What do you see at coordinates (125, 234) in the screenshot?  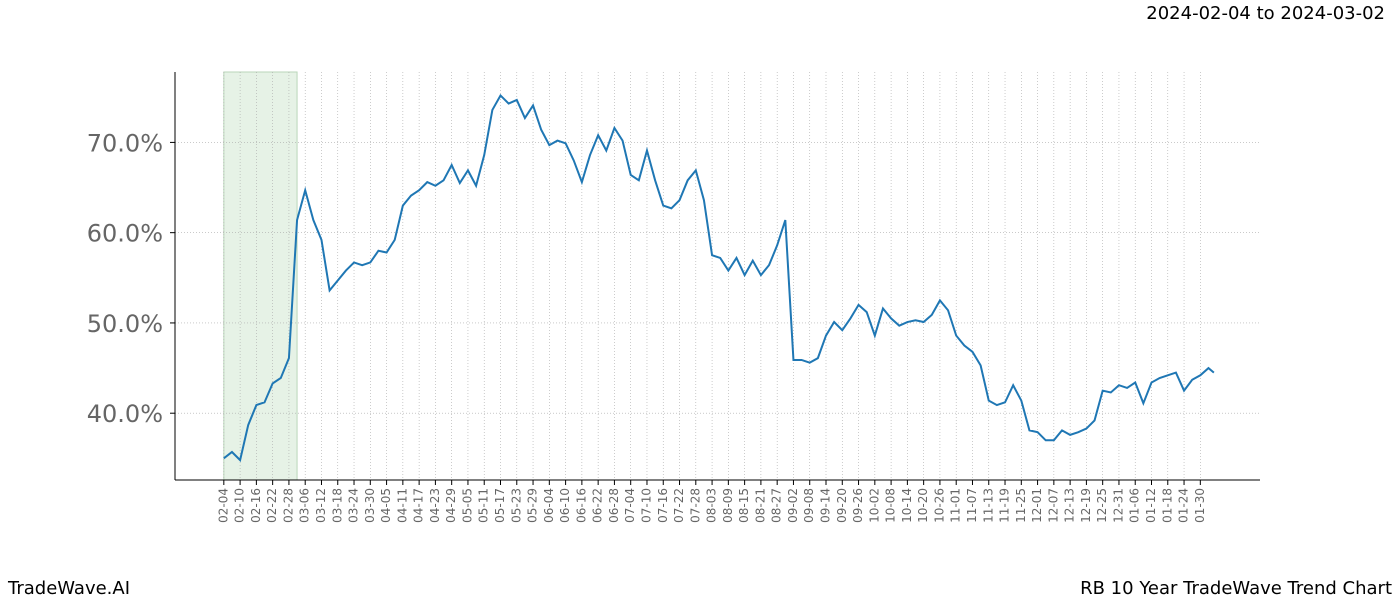 I see `y-tick-label: 60.0%` at bounding box center [125, 234].